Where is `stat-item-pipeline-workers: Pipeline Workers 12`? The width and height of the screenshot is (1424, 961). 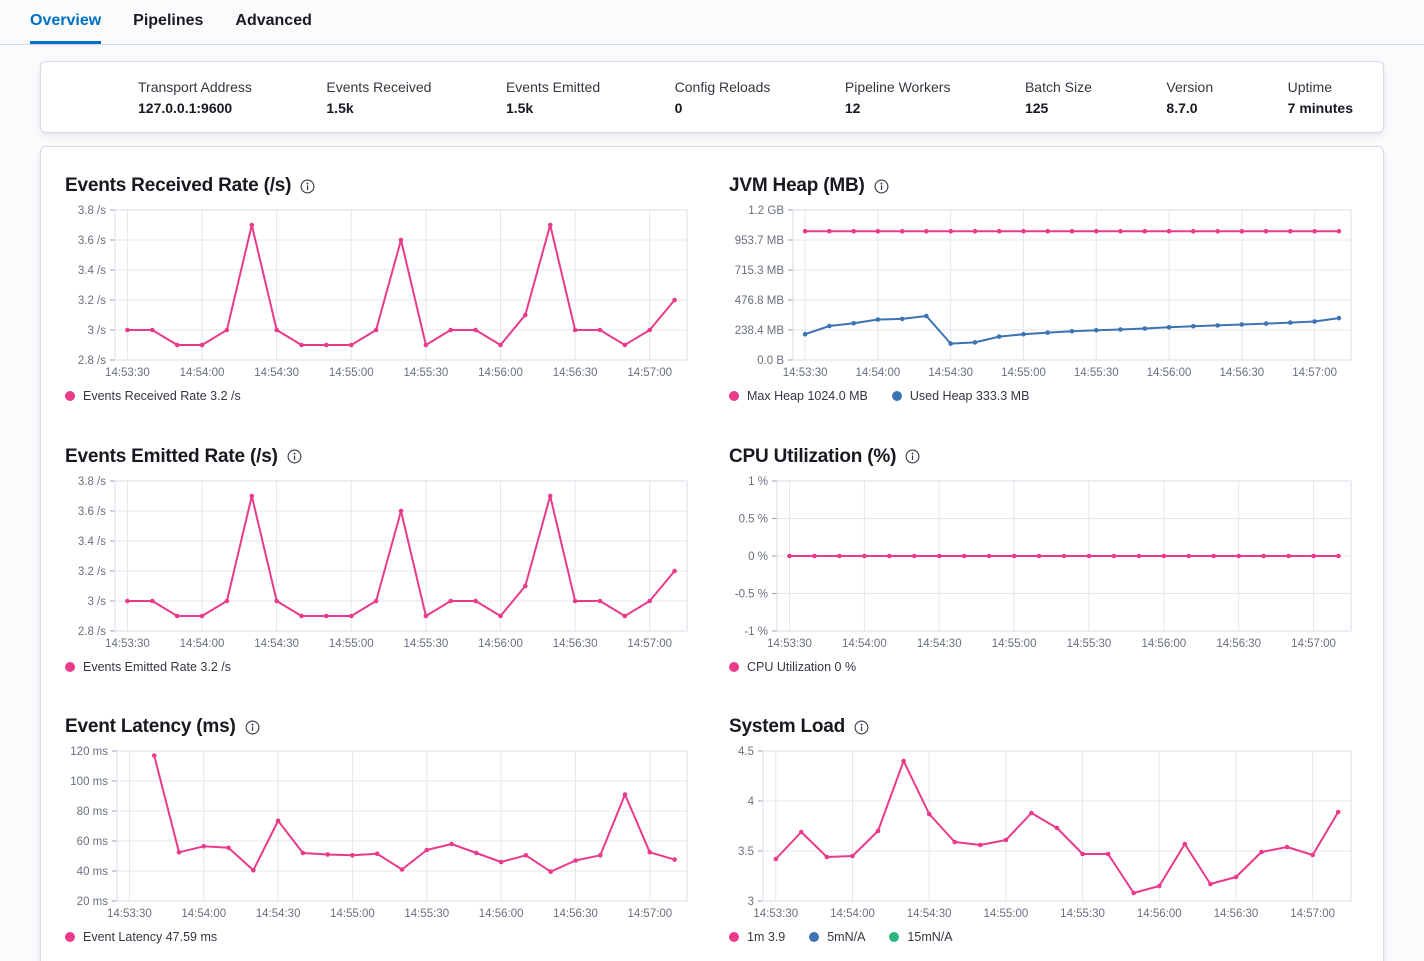 stat-item-pipeline-workers: Pipeline Workers 12 is located at coordinates (898, 97).